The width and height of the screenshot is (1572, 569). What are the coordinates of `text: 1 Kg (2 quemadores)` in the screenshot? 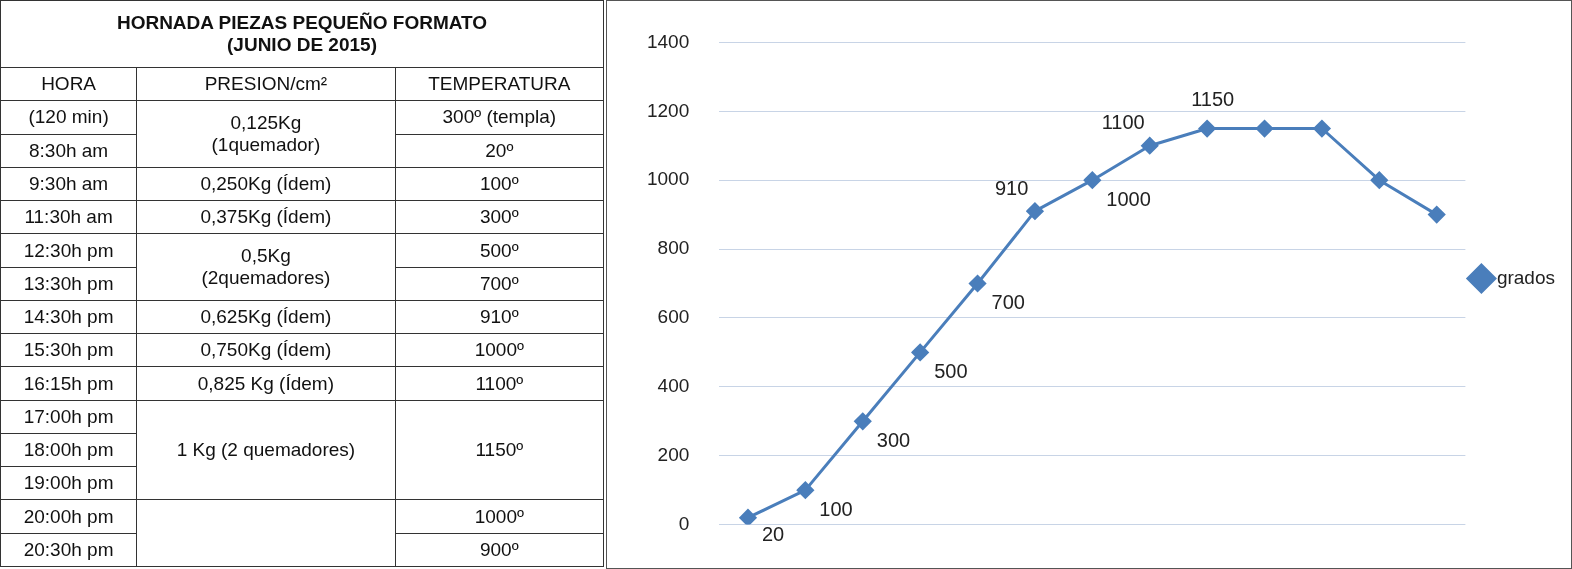 It's located at (266, 450).